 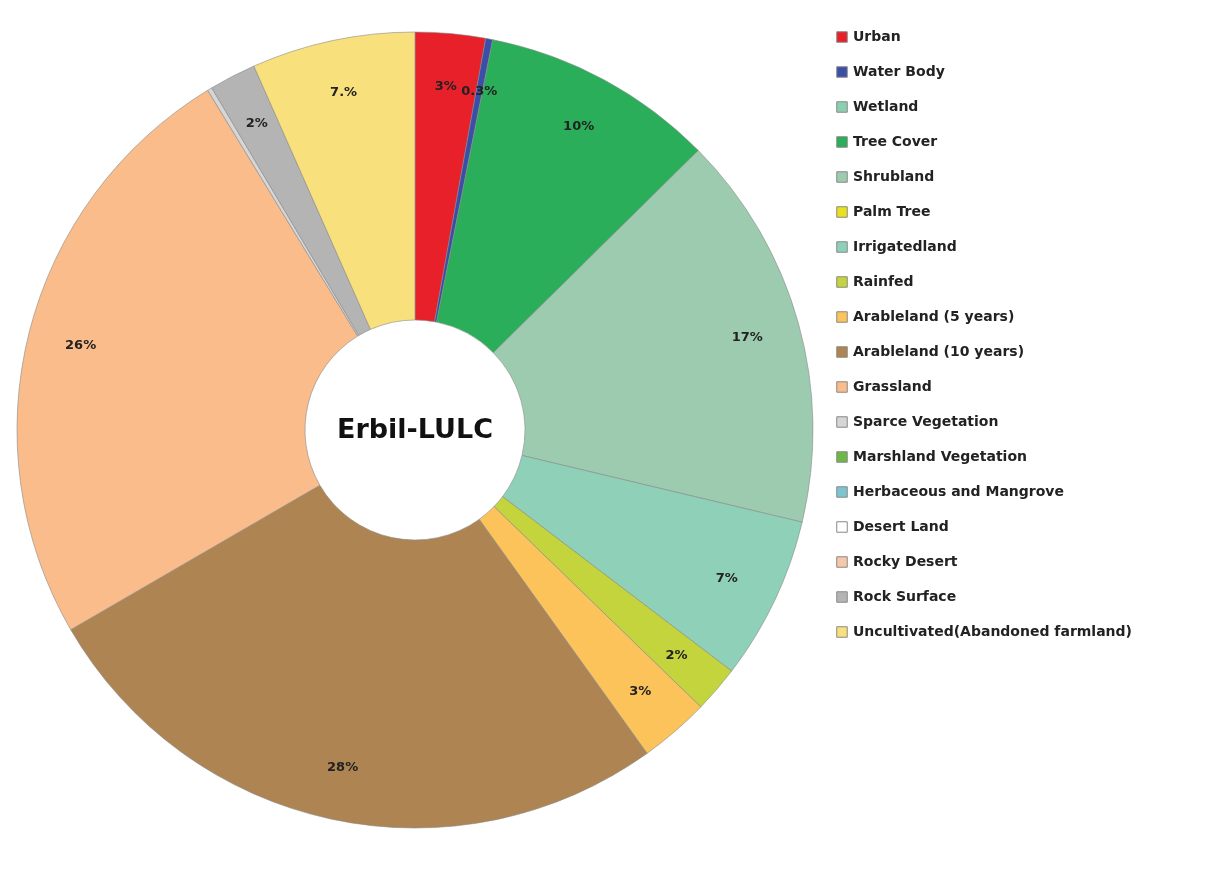 What do you see at coordinates (905, 561) in the screenshot?
I see `legend-label: Rocky Desert` at bounding box center [905, 561].